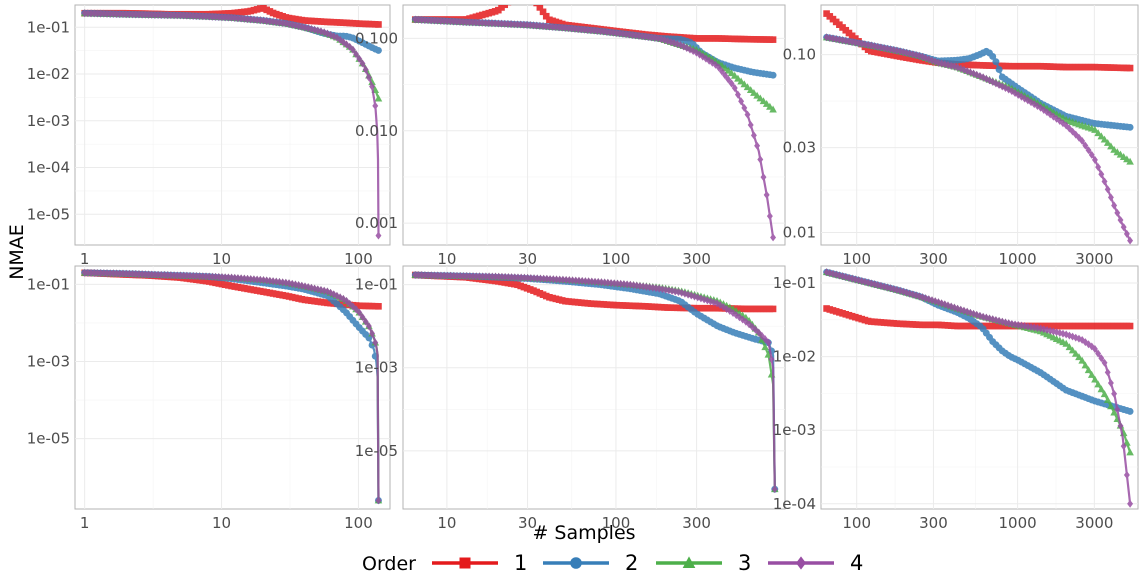 This screenshot has width=1143, height=575. Describe the element at coordinates (799, 148) in the screenshot. I see `y-tick-label: 0.03` at that location.